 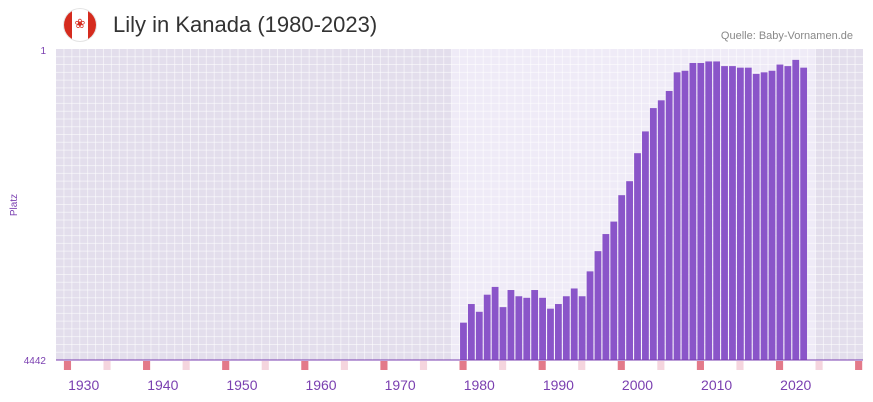 I want to click on decade-marker-1978, so click(x=463, y=365).